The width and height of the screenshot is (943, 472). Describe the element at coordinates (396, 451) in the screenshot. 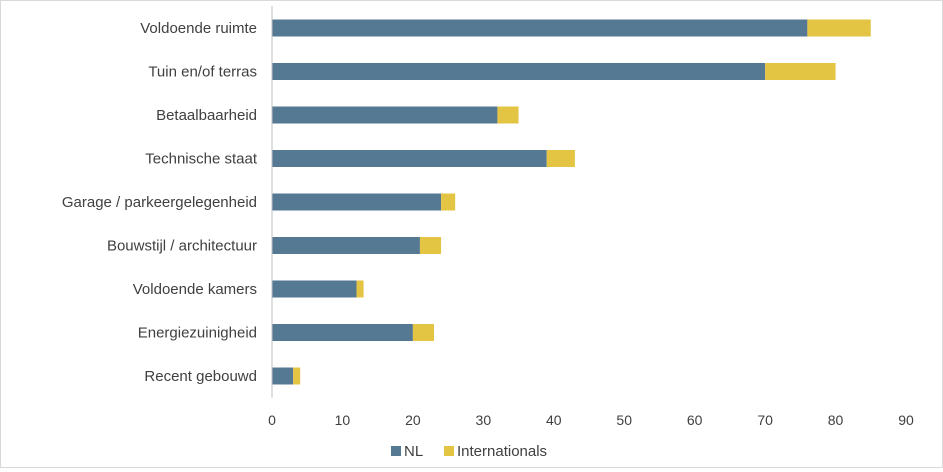

I see `legend-swatch-nl` at that location.